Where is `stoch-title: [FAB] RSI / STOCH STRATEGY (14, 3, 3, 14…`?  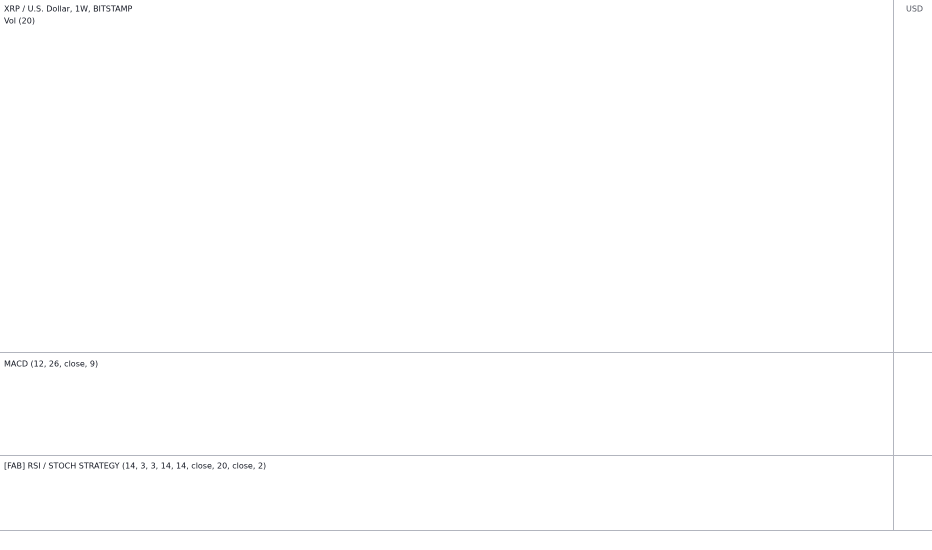
stoch-title: [FAB] RSI / STOCH STRATEGY (14, 3, 3, 14… is located at coordinates (135, 466).